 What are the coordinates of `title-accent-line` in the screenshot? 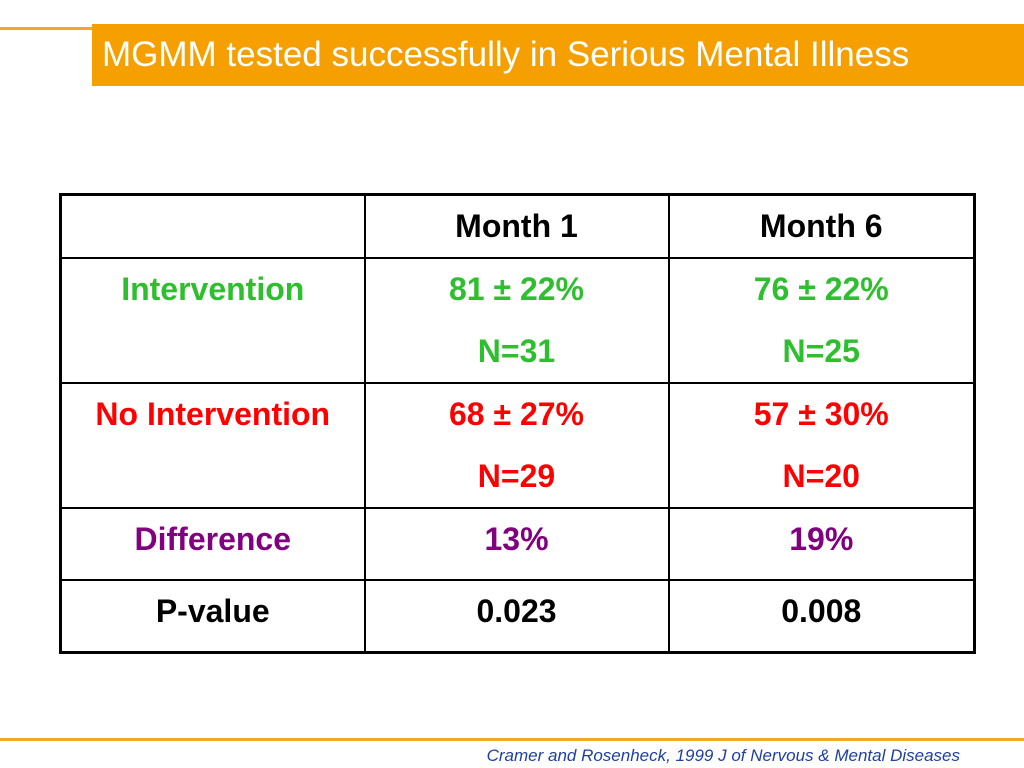 It's located at (46, 28).